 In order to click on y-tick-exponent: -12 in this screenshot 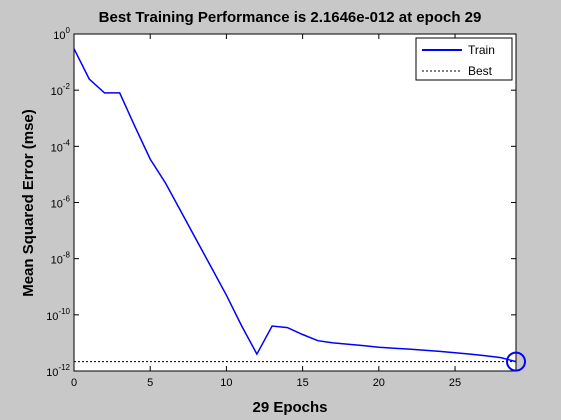, I will do `click(64, 367)`.